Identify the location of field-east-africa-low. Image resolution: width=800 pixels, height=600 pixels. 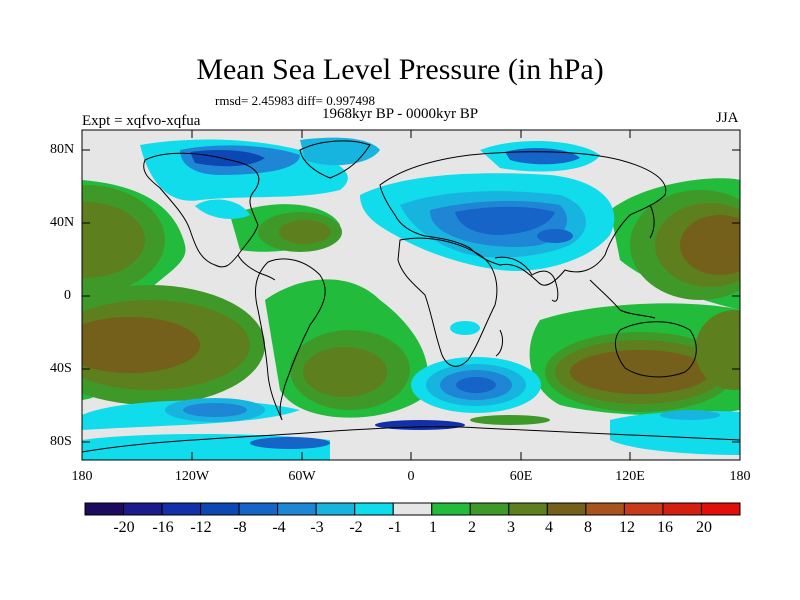
(465, 328).